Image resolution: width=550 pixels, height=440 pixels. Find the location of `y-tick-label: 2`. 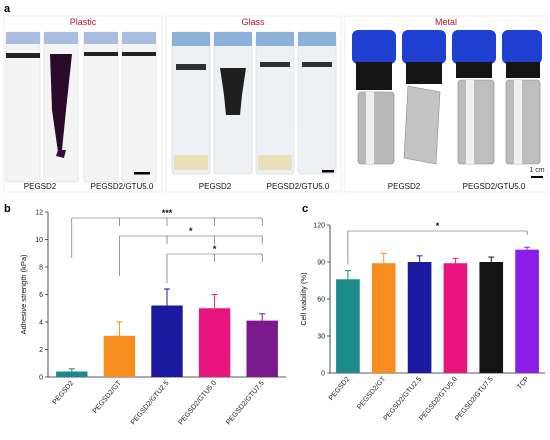

y-tick-label: 2 is located at coordinates (41, 350).